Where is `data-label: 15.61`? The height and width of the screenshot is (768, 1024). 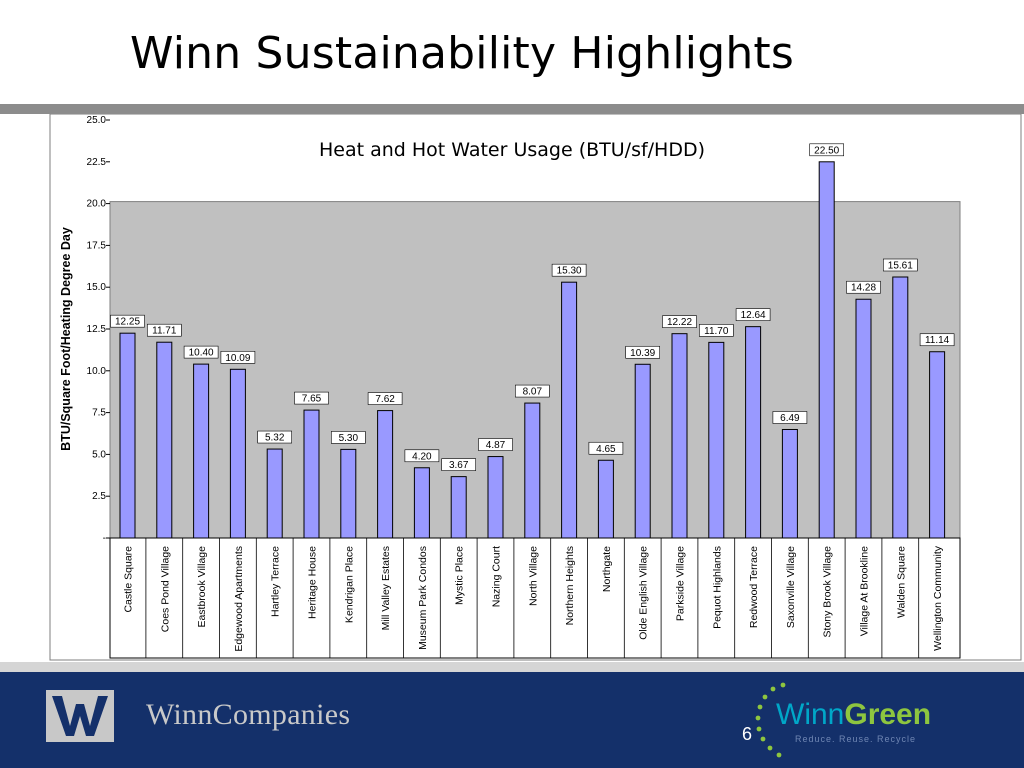 data-label: 15.61 is located at coordinates (900, 266).